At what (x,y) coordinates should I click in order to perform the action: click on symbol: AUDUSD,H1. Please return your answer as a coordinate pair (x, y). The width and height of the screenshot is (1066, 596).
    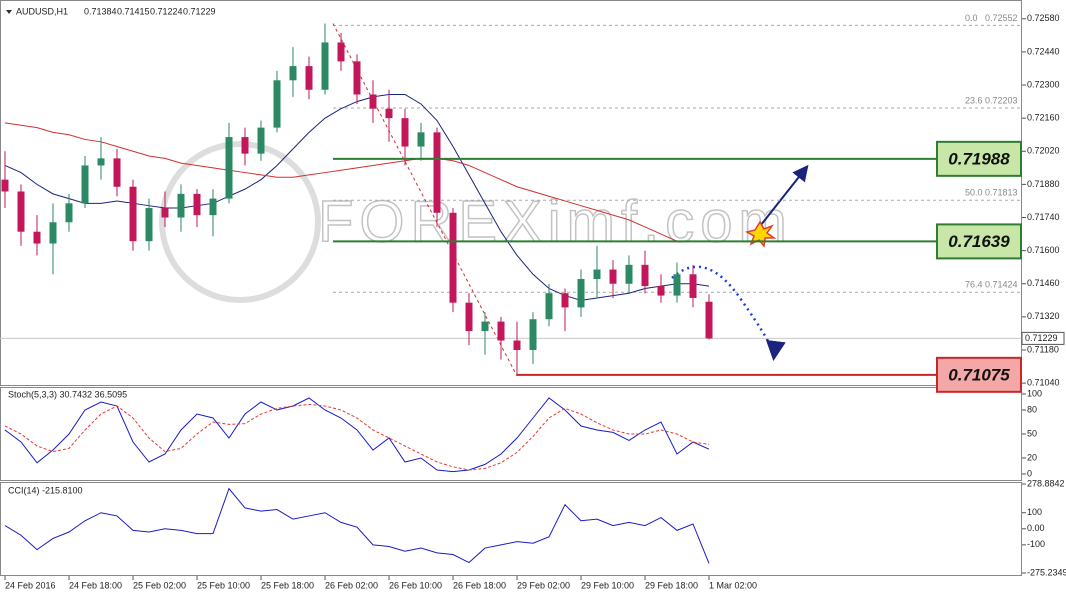
    Looking at the image, I should click on (42, 11).